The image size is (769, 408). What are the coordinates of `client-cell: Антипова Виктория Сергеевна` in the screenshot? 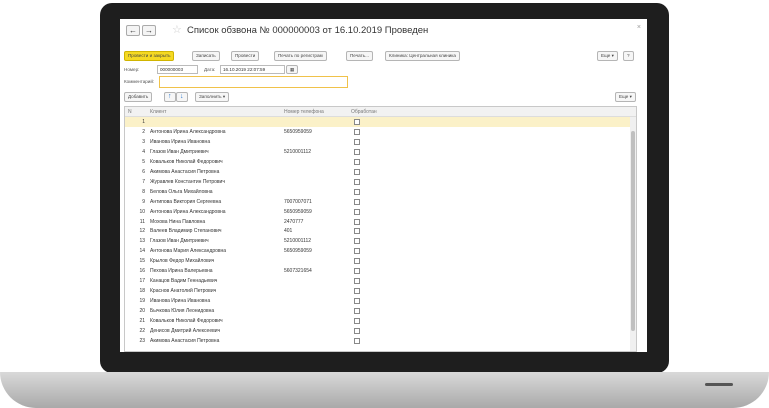 It's located at (186, 201).